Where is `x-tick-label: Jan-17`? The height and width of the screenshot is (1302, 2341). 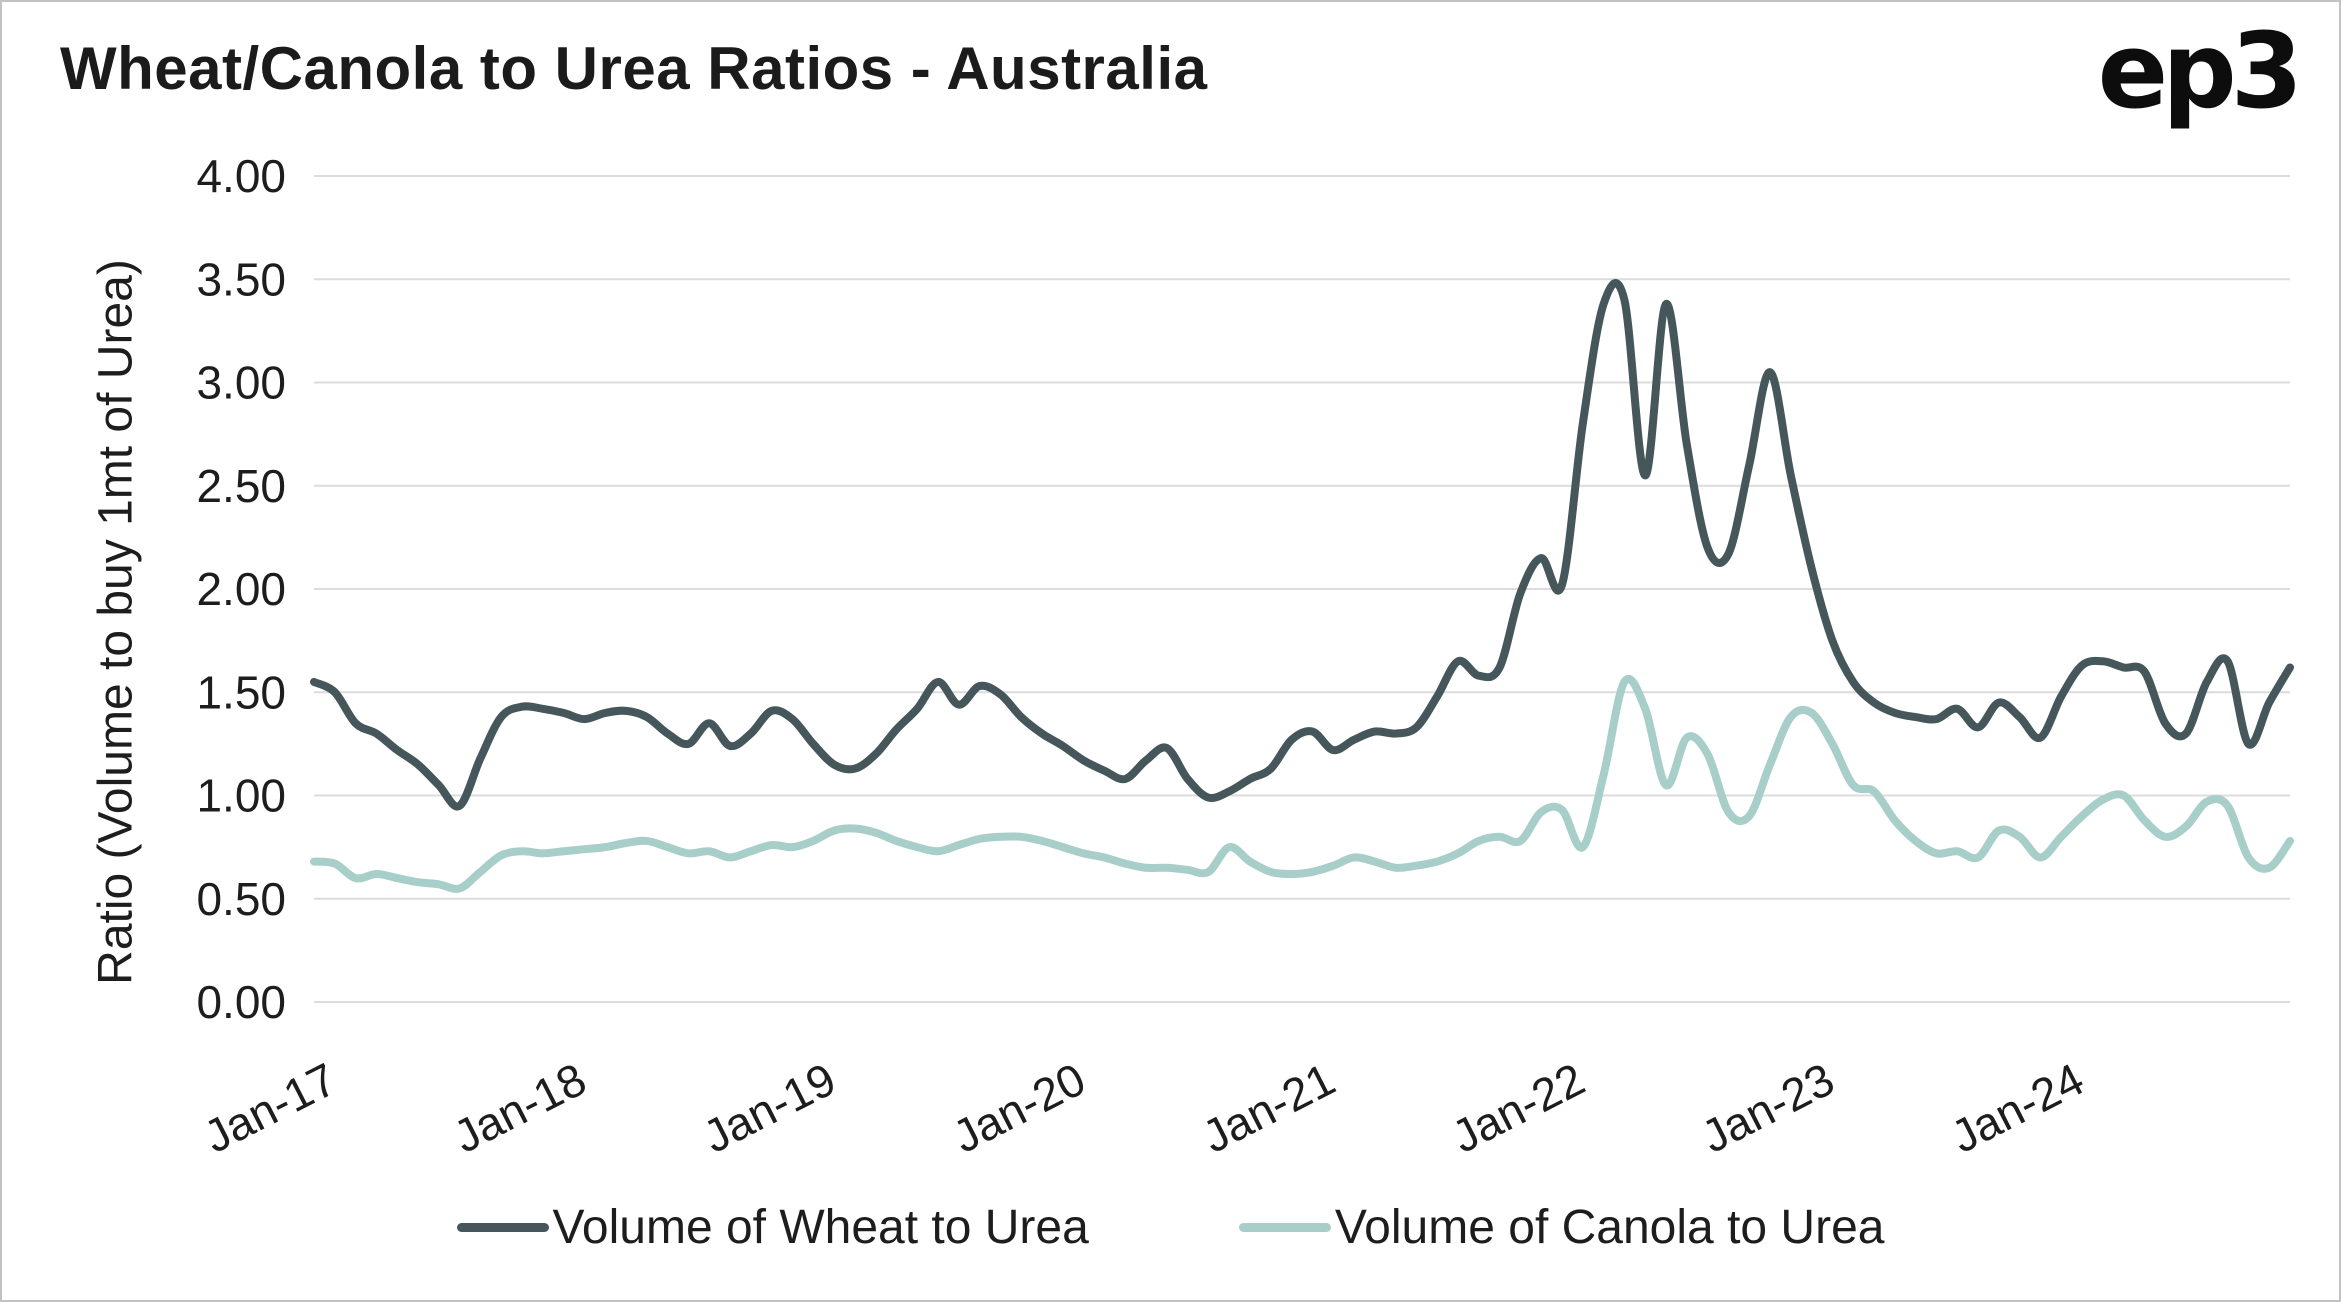
x-tick-label: Jan-17 is located at coordinates (270, 1108).